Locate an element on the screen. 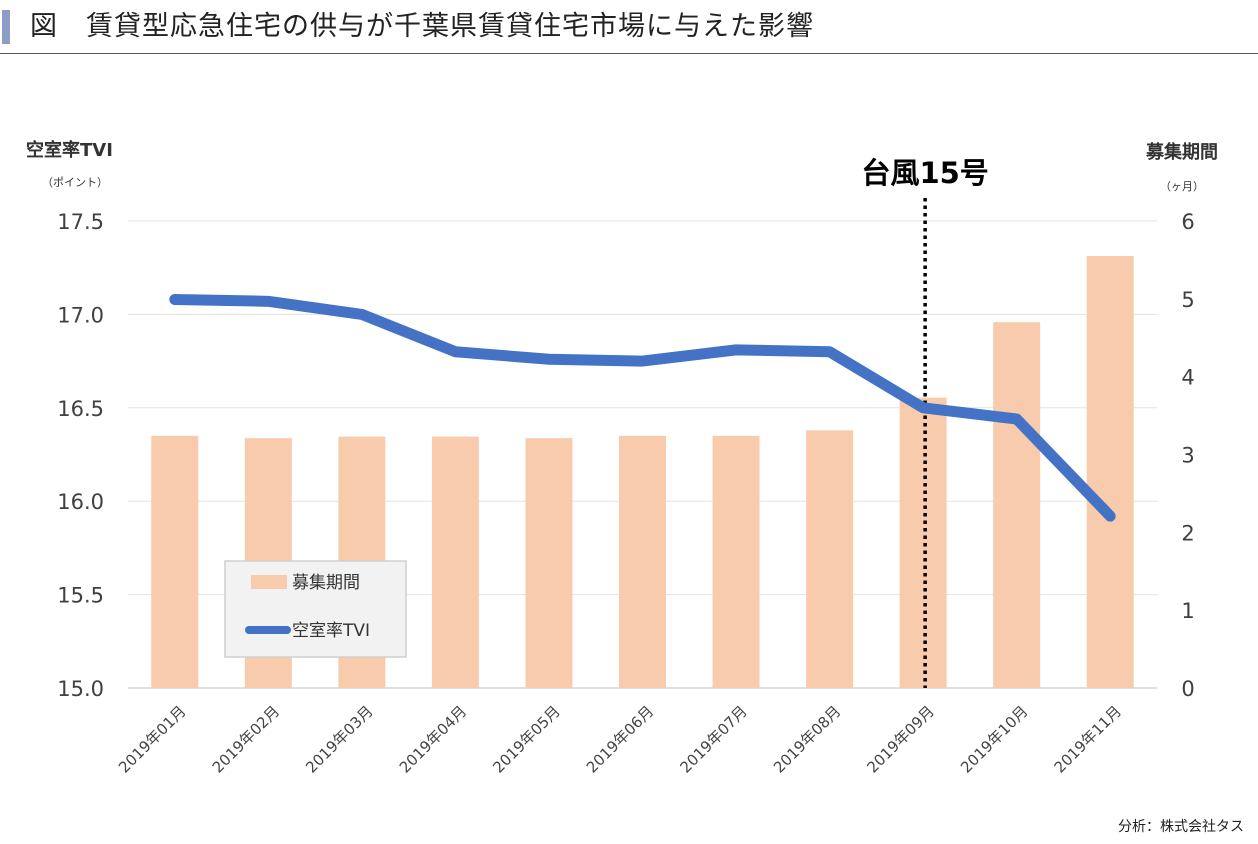  y-right-tick-label: 0 is located at coordinates (1187, 689).